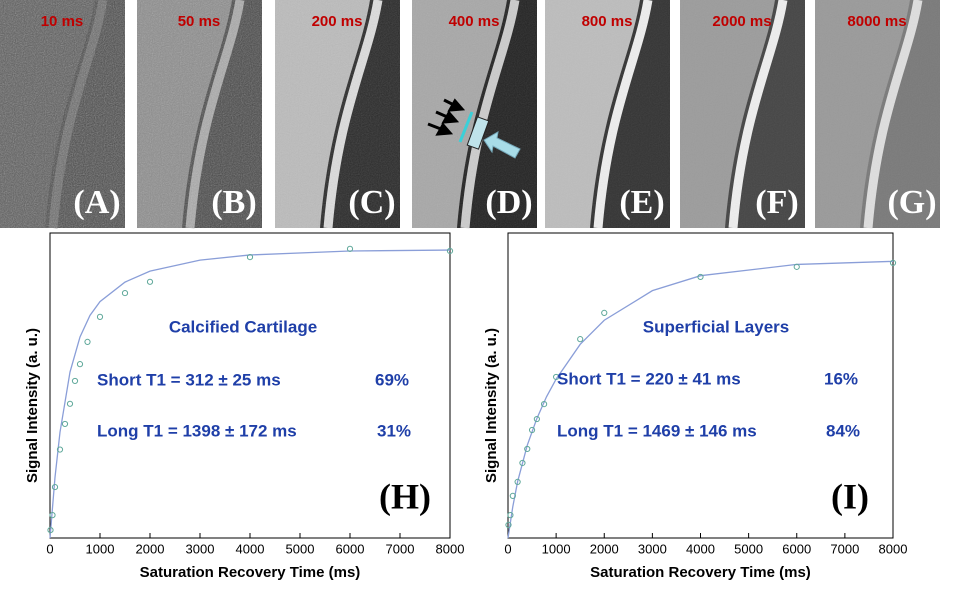 This screenshot has height=590, width=957. Describe the element at coordinates (649, 378) in the screenshot. I see `annotation: Short T1 = 220 ± 41 ms` at that location.